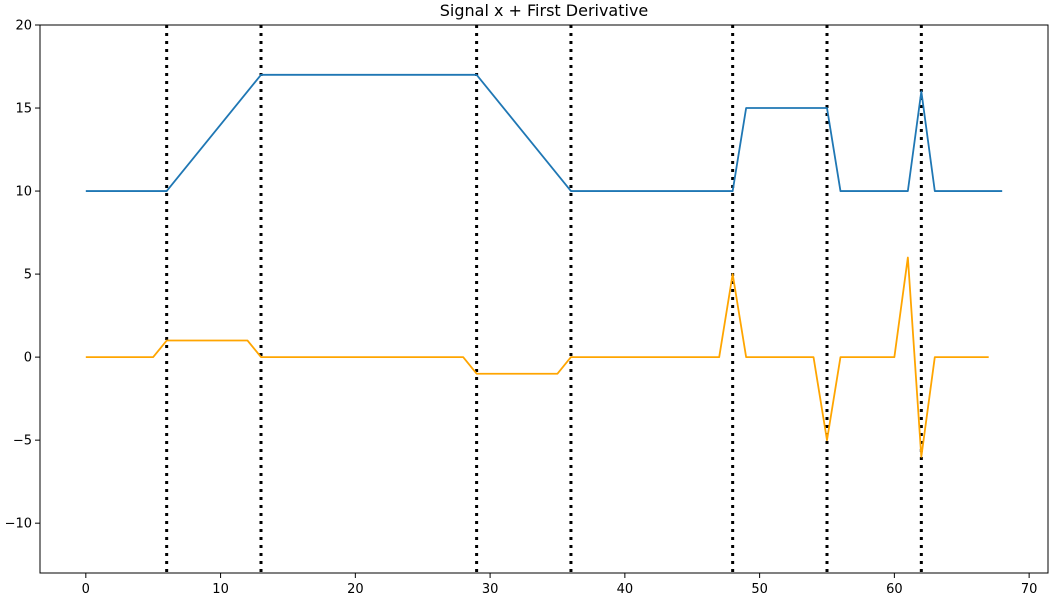 This screenshot has height=596, width=1049. What do you see at coordinates (894, 589) in the screenshot?
I see `x-tick-label-6: 60` at bounding box center [894, 589].